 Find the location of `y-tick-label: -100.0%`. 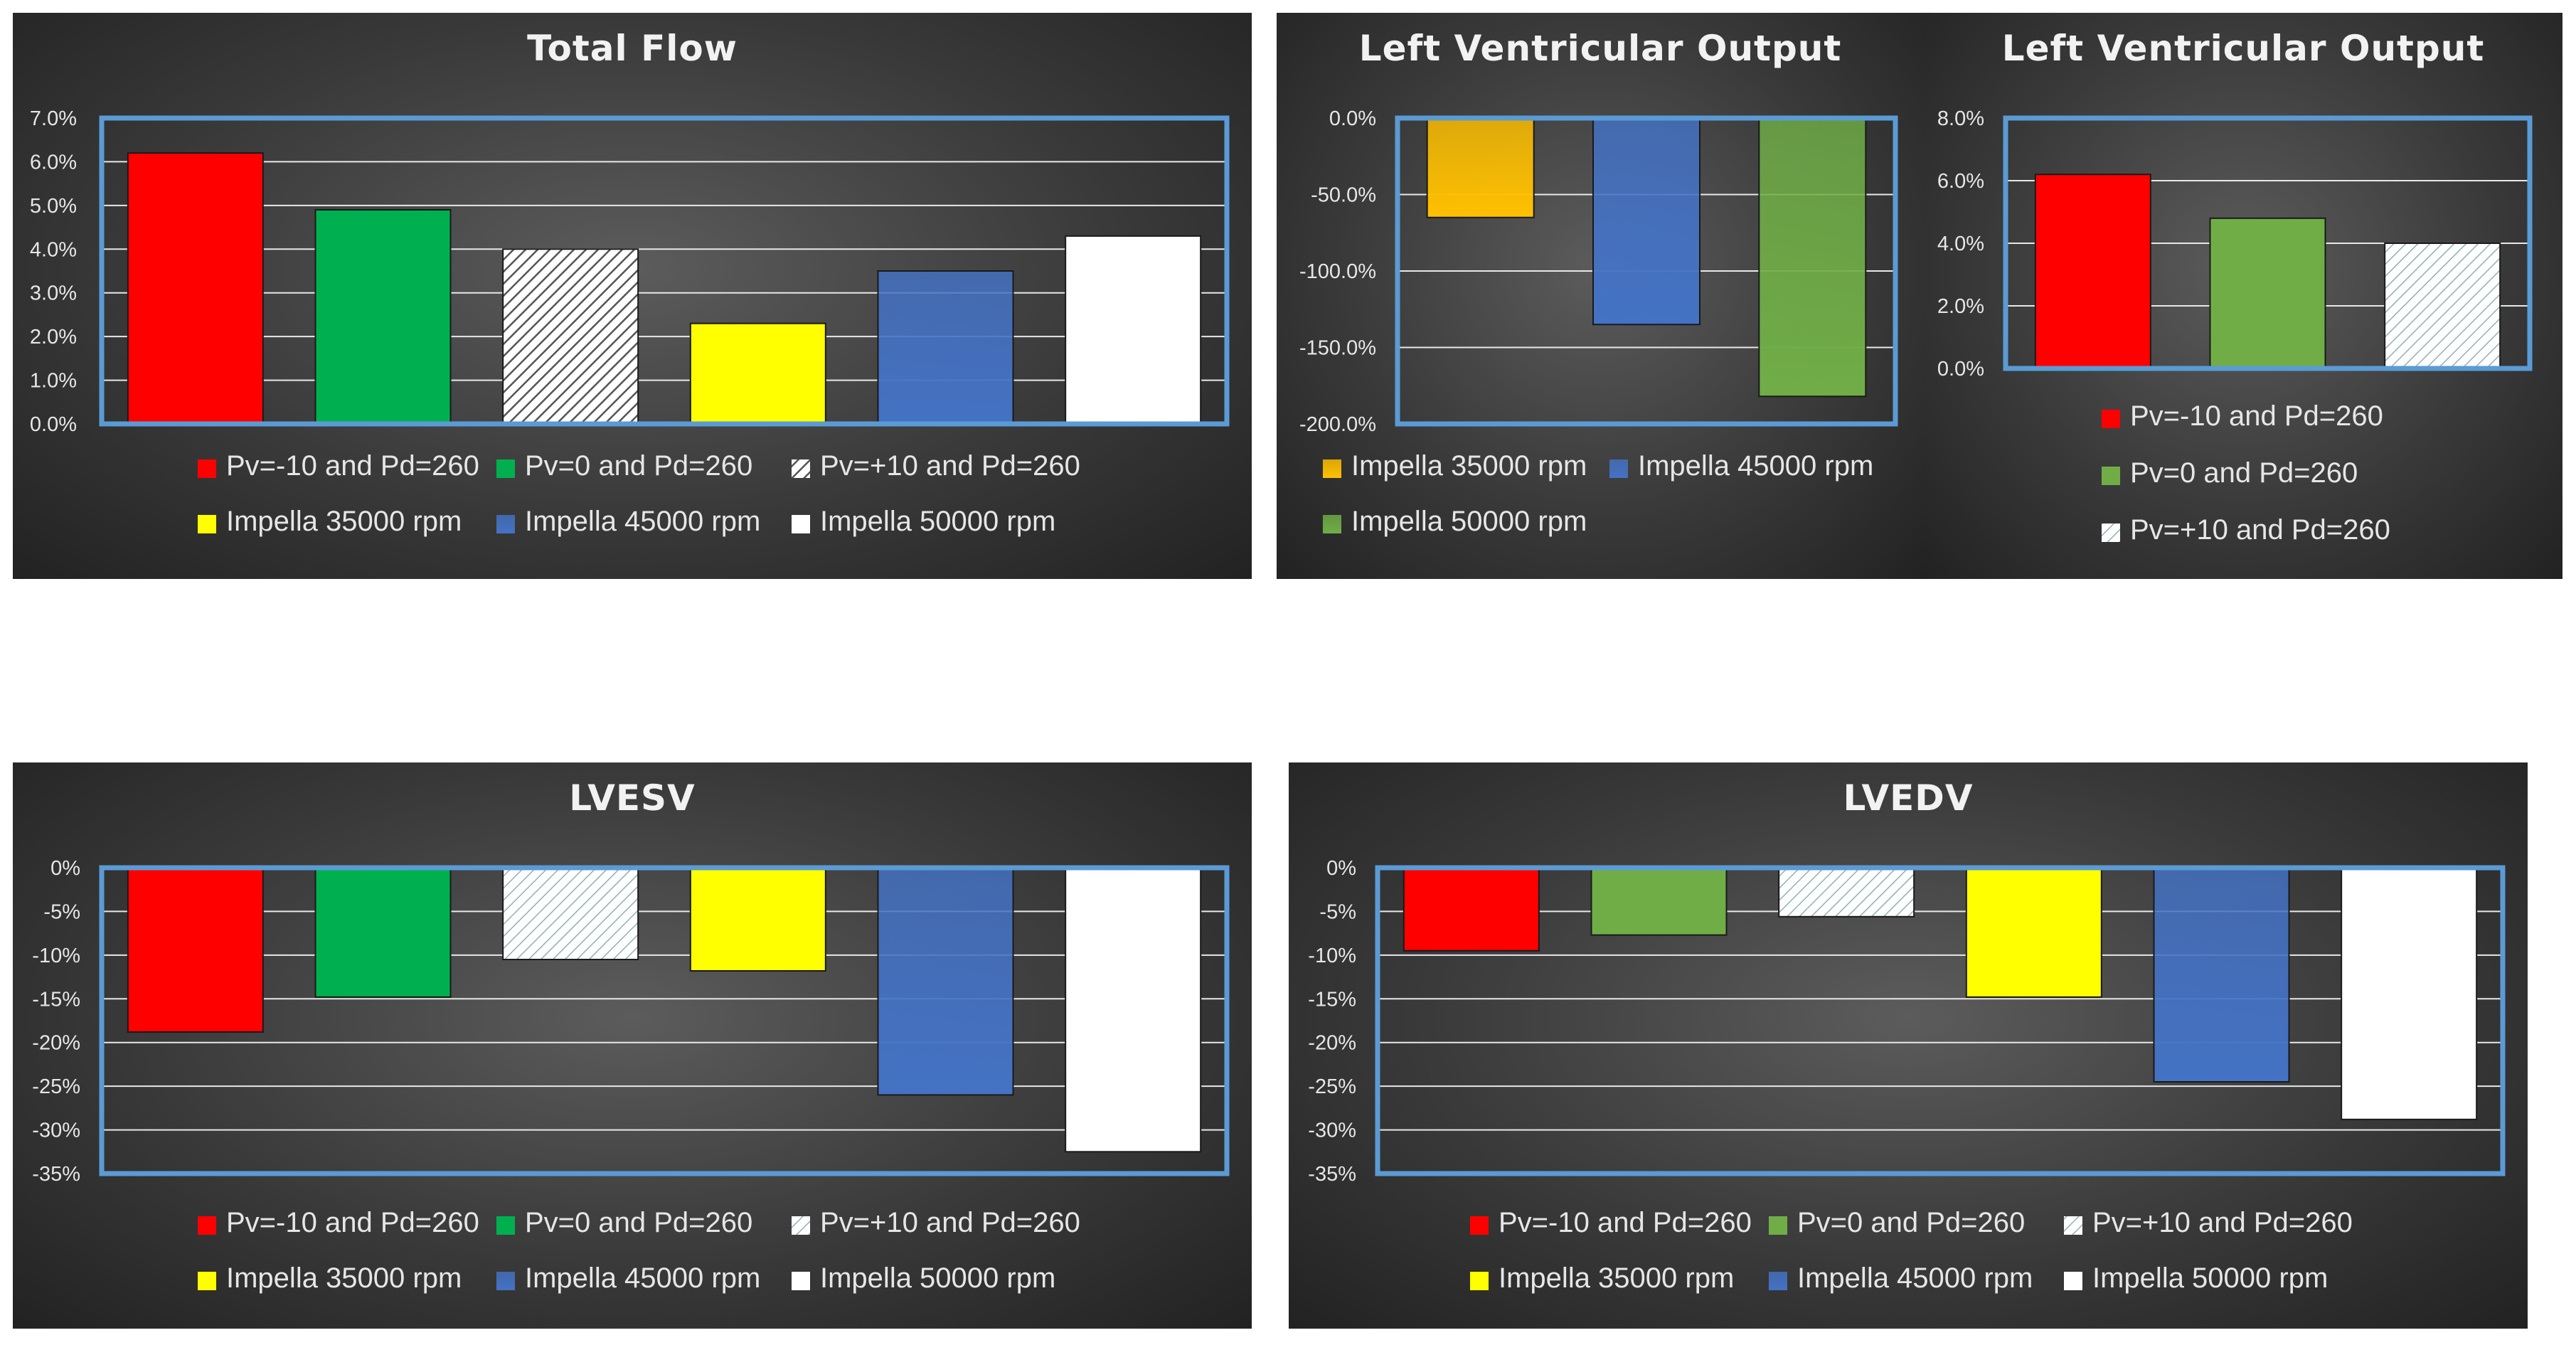

y-tick-label: -100.0% is located at coordinates (1337, 271).